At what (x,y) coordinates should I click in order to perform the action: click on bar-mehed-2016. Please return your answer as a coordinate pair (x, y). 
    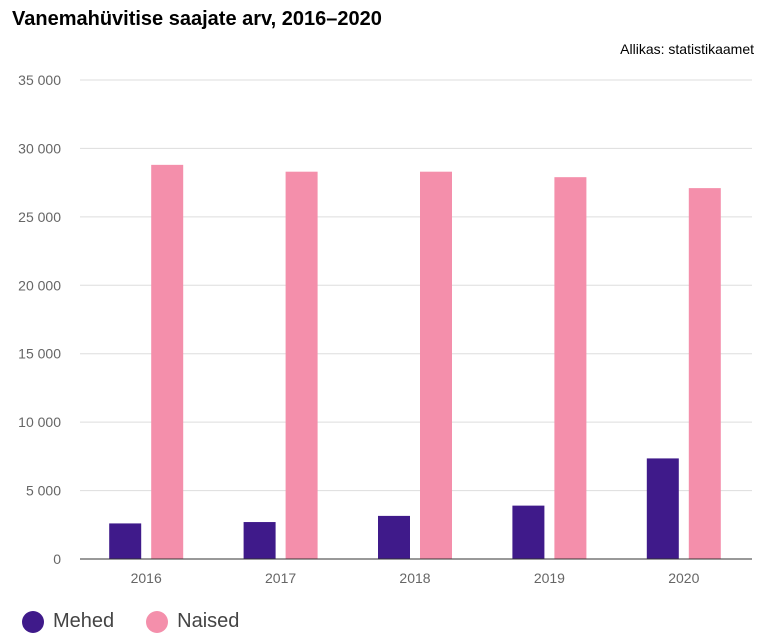
    Looking at the image, I should click on (125, 541).